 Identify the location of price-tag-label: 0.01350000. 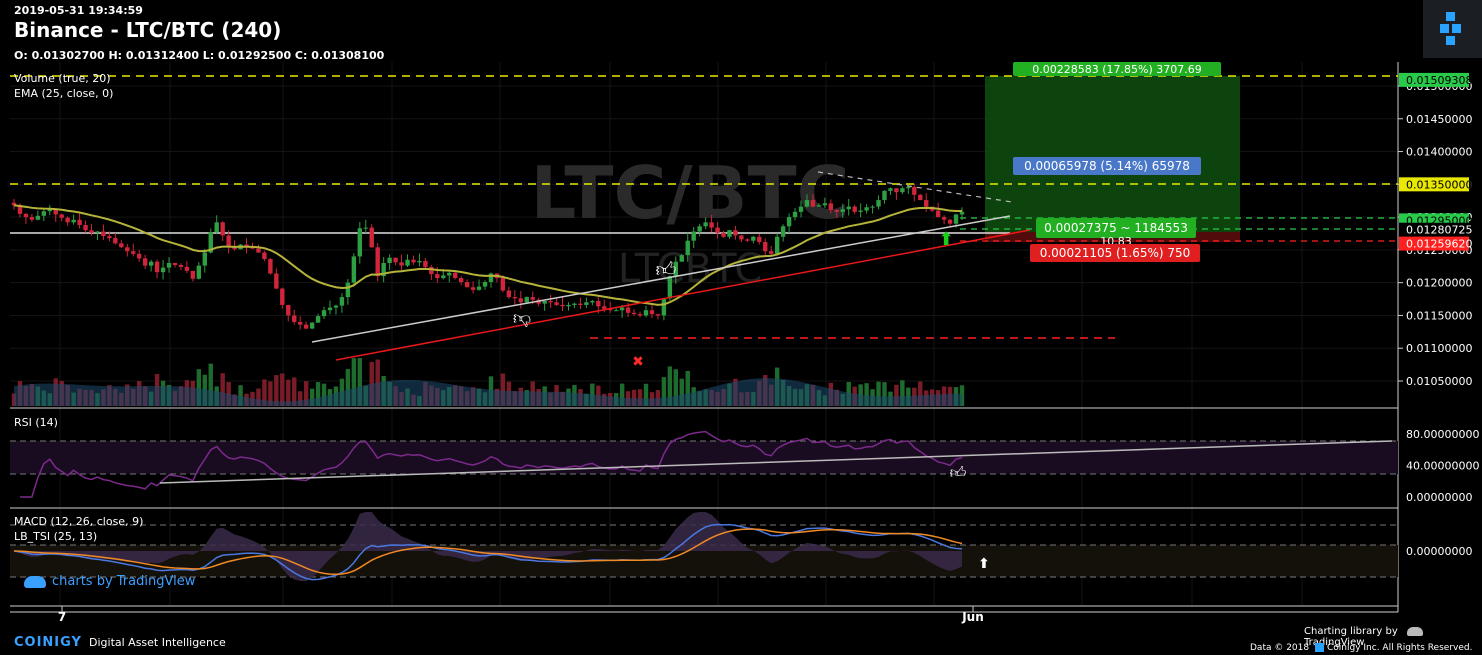
(1439, 184).